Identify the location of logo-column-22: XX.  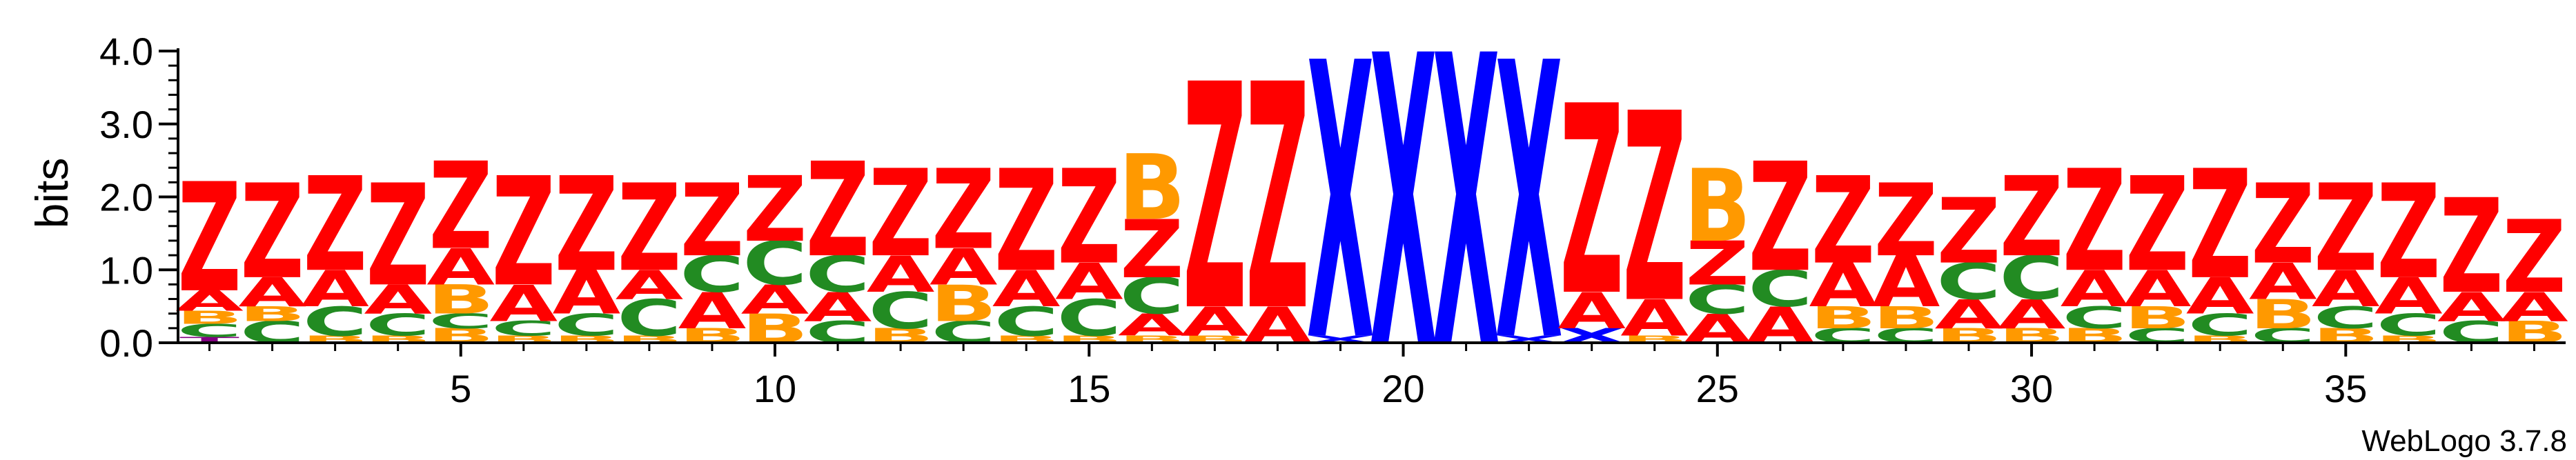
(1528, 213).